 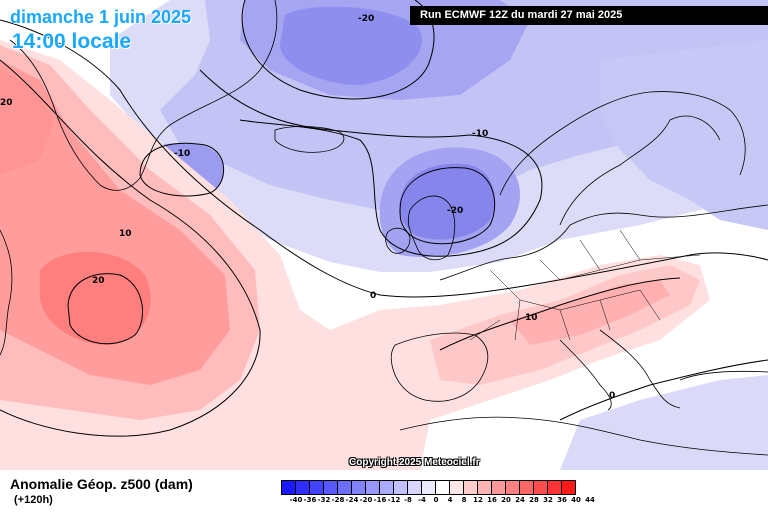 I want to click on legend-tick-label: 24, so click(x=520, y=500).